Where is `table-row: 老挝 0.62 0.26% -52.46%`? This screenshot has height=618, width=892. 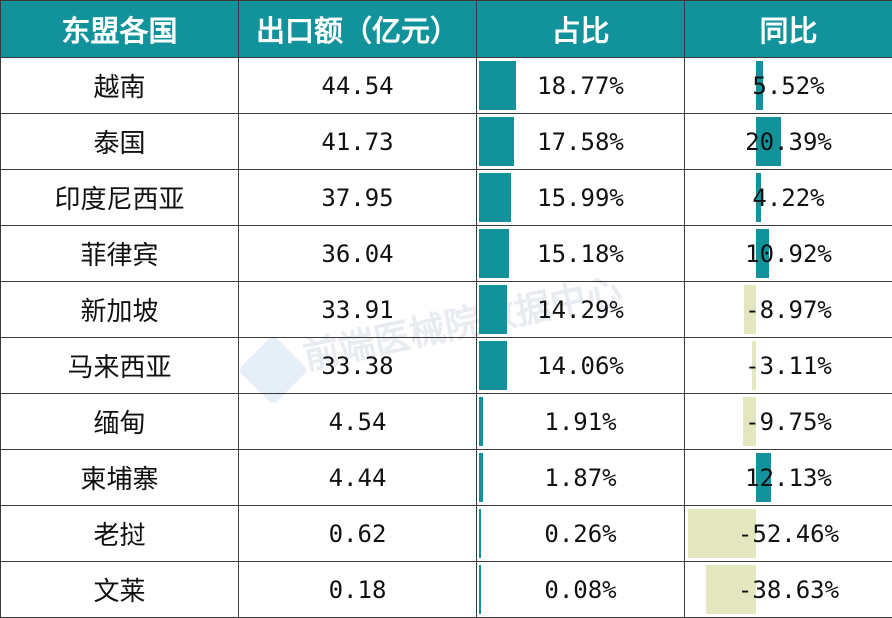
table-row: 老挝 0.62 0.26% -52.46% is located at coordinates (446, 533).